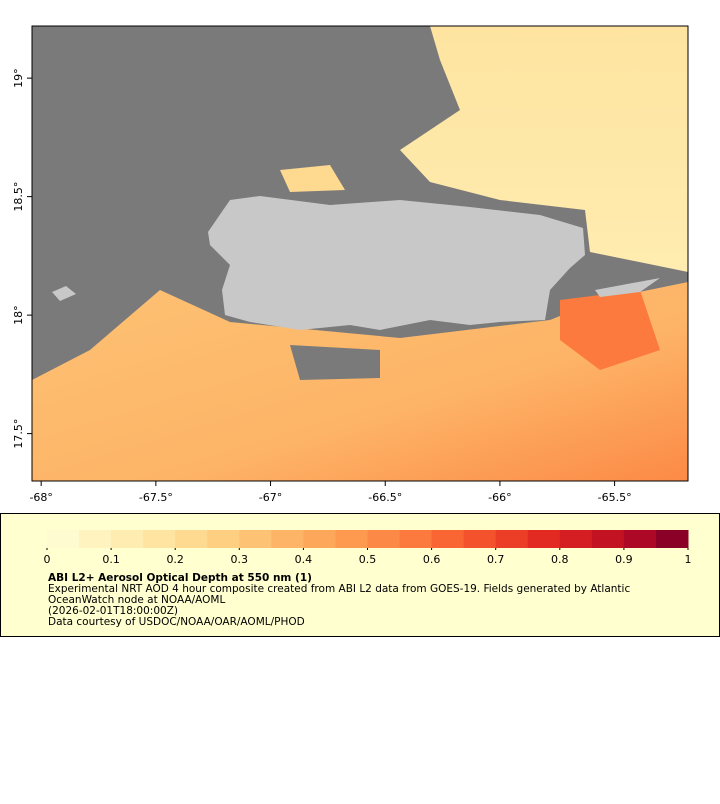 The height and width of the screenshot is (804, 720). I want to click on colorbar-tick-label: 0.3, so click(240, 559).